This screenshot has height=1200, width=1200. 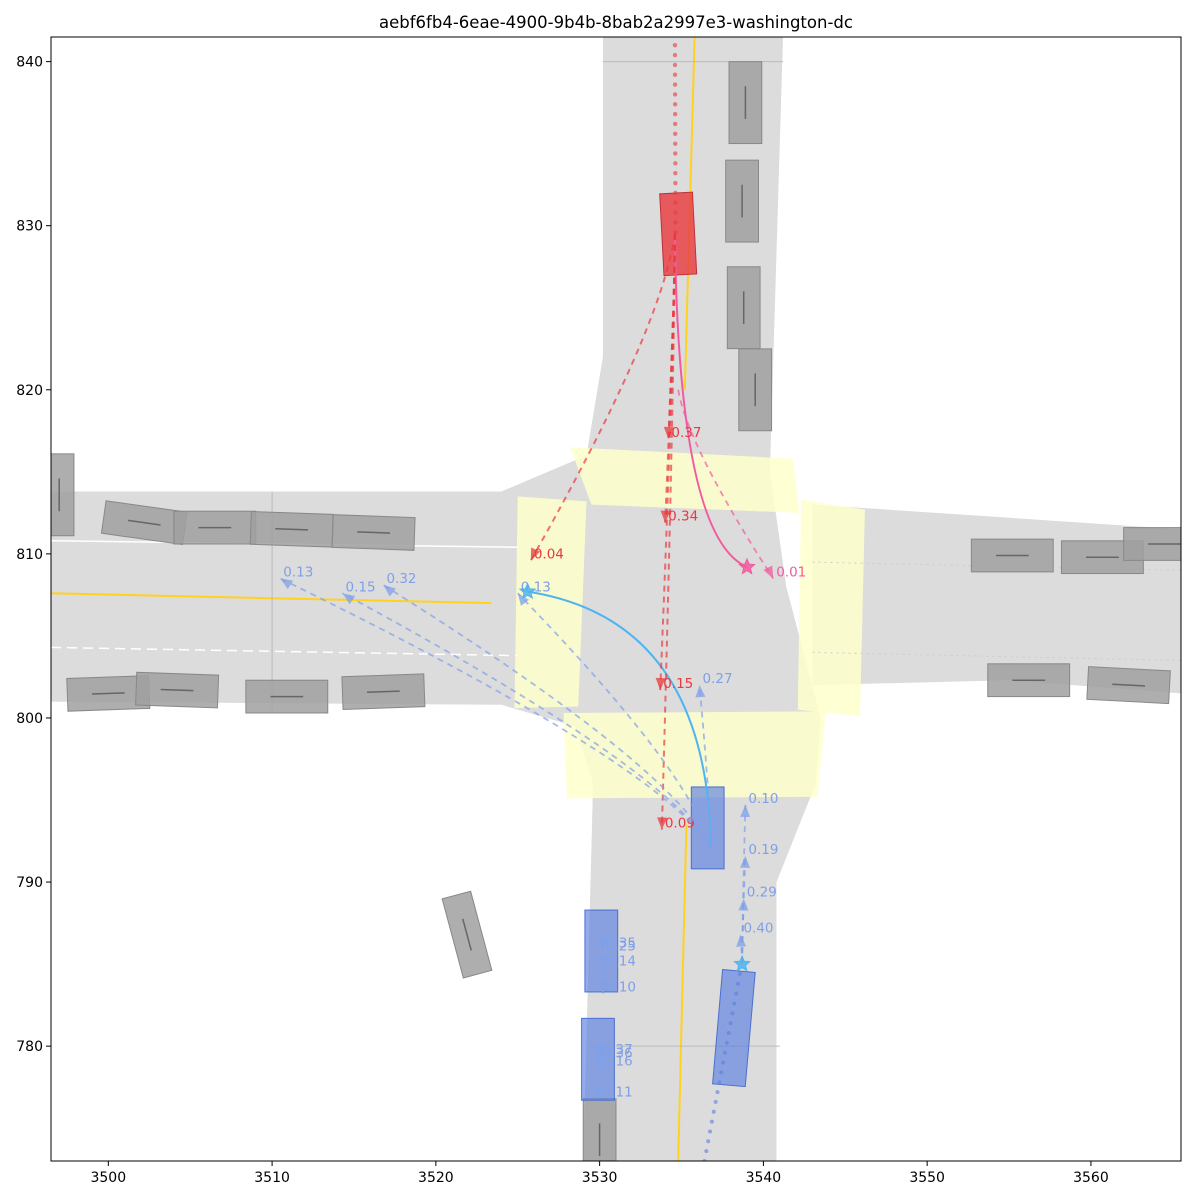 What do you see at coordinates (618, 1050) in the screenshot?
I see `prediction-prob-label: 0.37` at bounding box center [618, 1050].